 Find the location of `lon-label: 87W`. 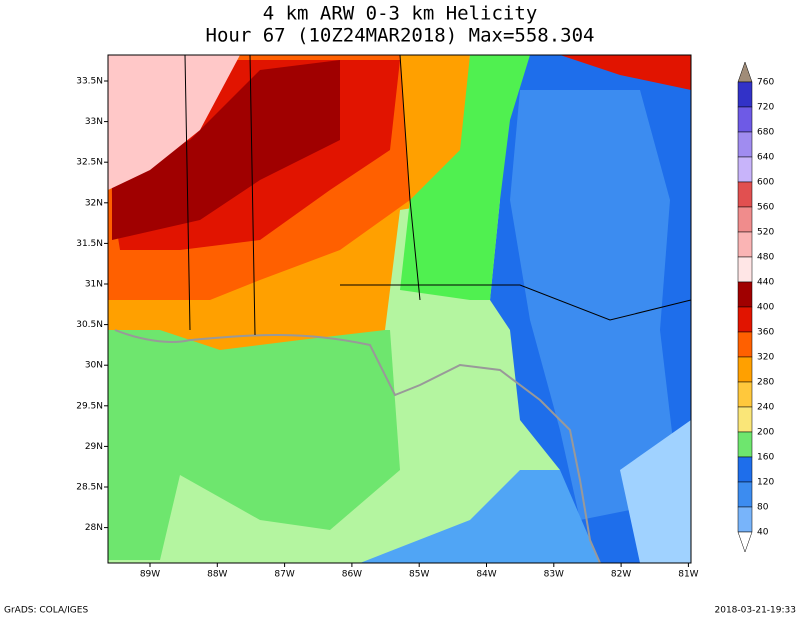

lon-label: 87W is located at coordinates (284, 575).